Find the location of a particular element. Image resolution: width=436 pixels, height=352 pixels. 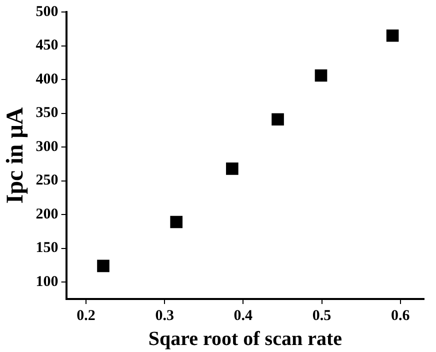

x-tick-label: 0.5 is located at coordinates (322, 316).